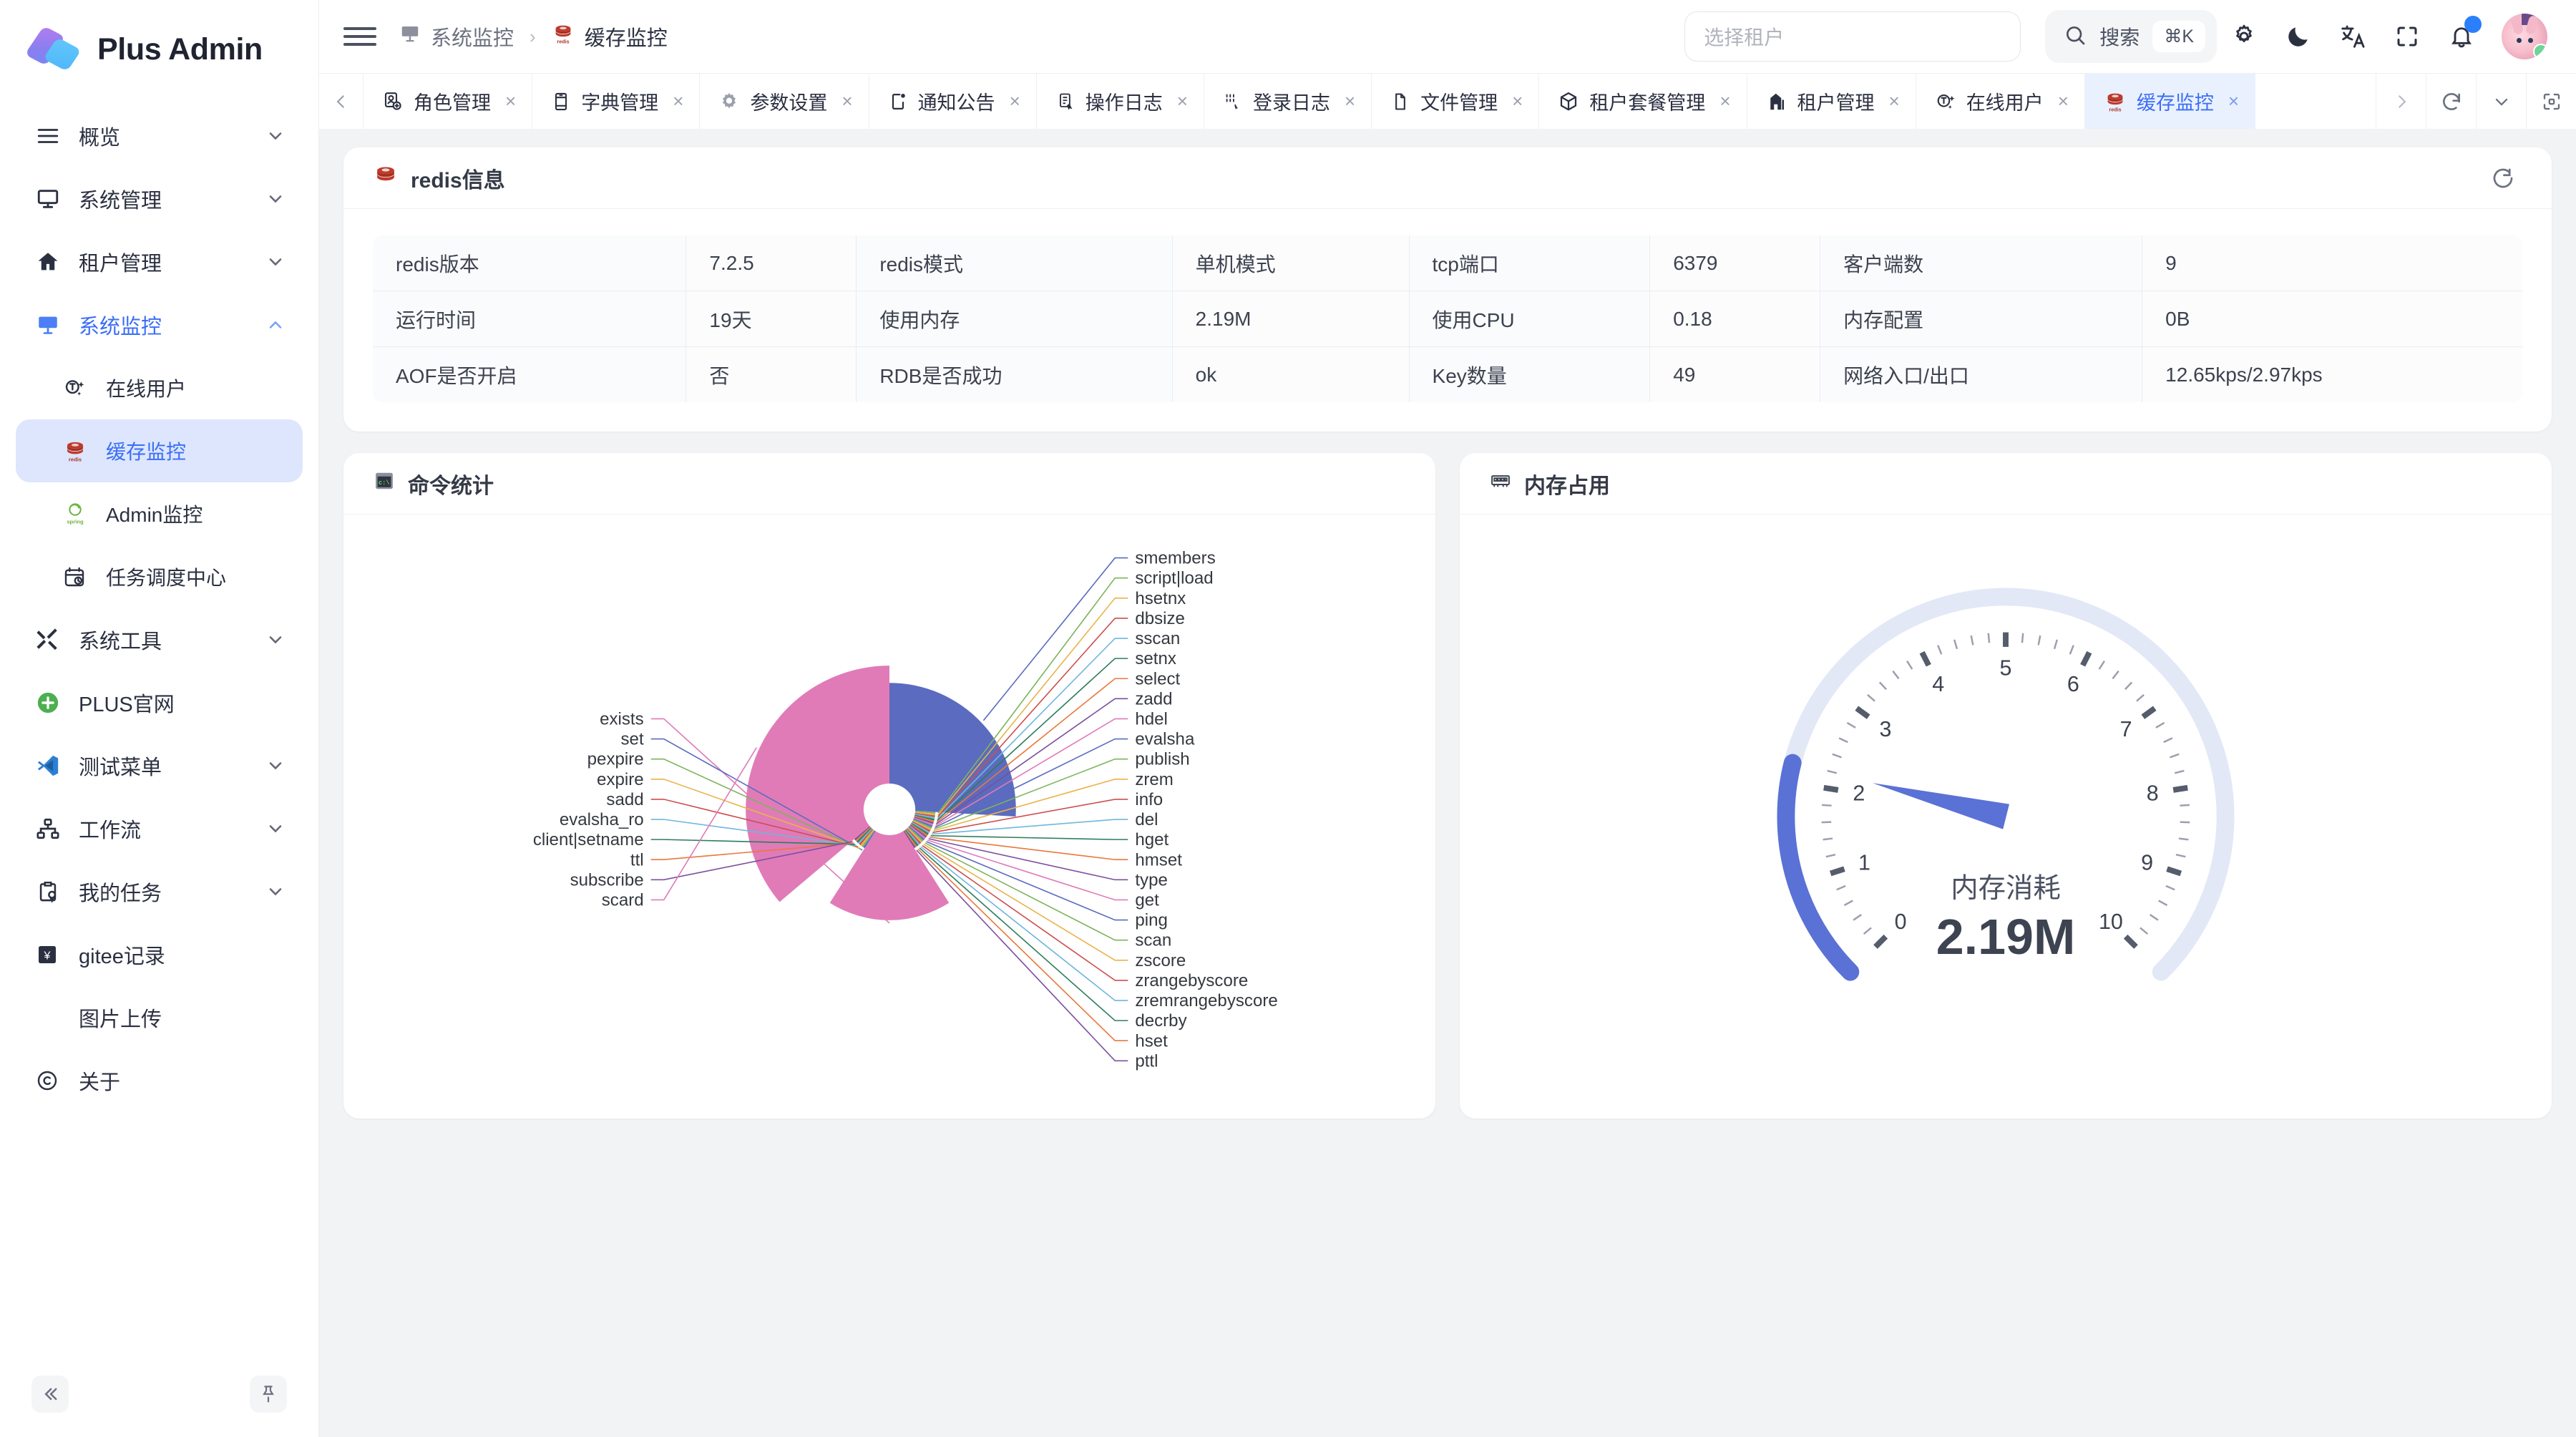  I want to click on tab-operation-log: 操作日志 ×, so click(1120, 102).